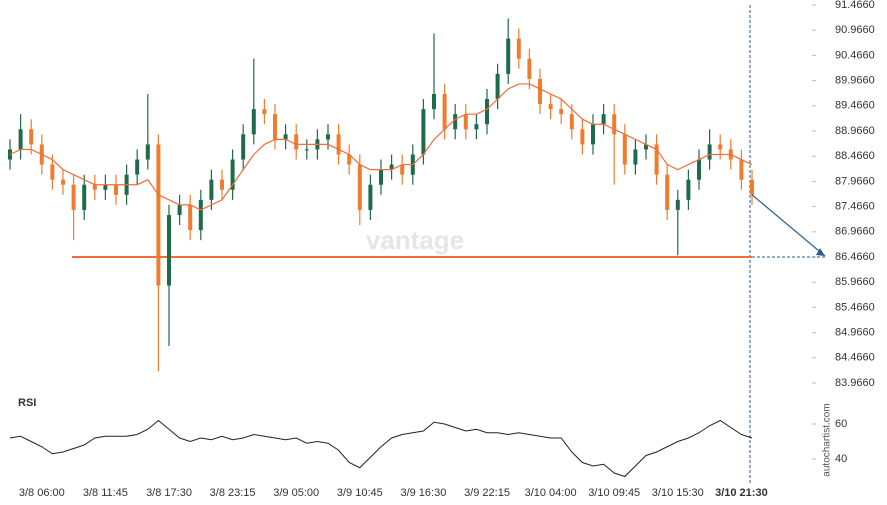 The height and width of the screenshot is (505, 887). What do you see at coordinates (855, 81) in the screenshot?
I see `y-tick-label: 89.9660` at bounding box center [855, 81].